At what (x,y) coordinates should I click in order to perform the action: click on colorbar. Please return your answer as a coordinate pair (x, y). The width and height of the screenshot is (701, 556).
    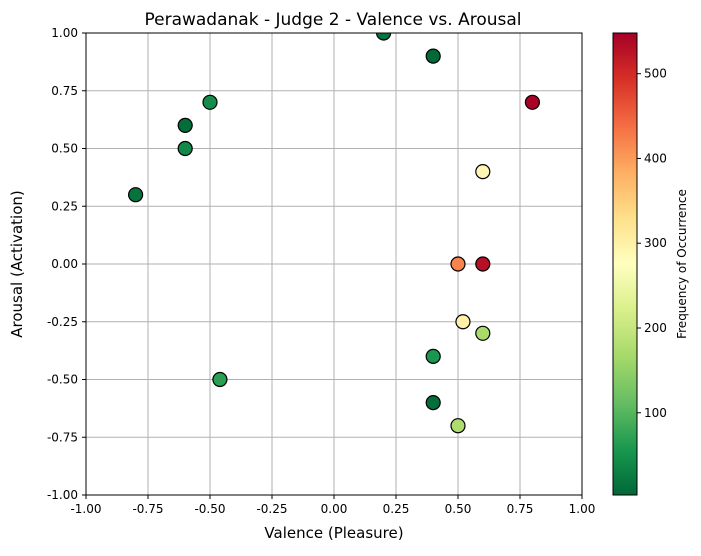
    Looking at the image, I should click on (625, 264).